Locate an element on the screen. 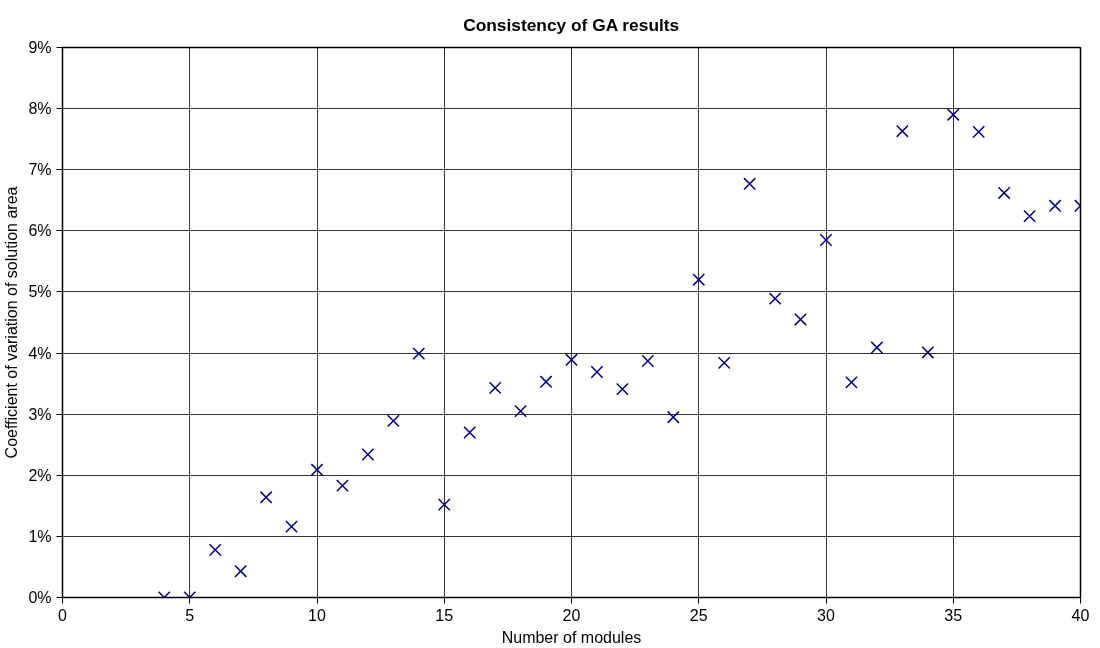  x-tick-label: 35 is located at coordinates (953, 615).